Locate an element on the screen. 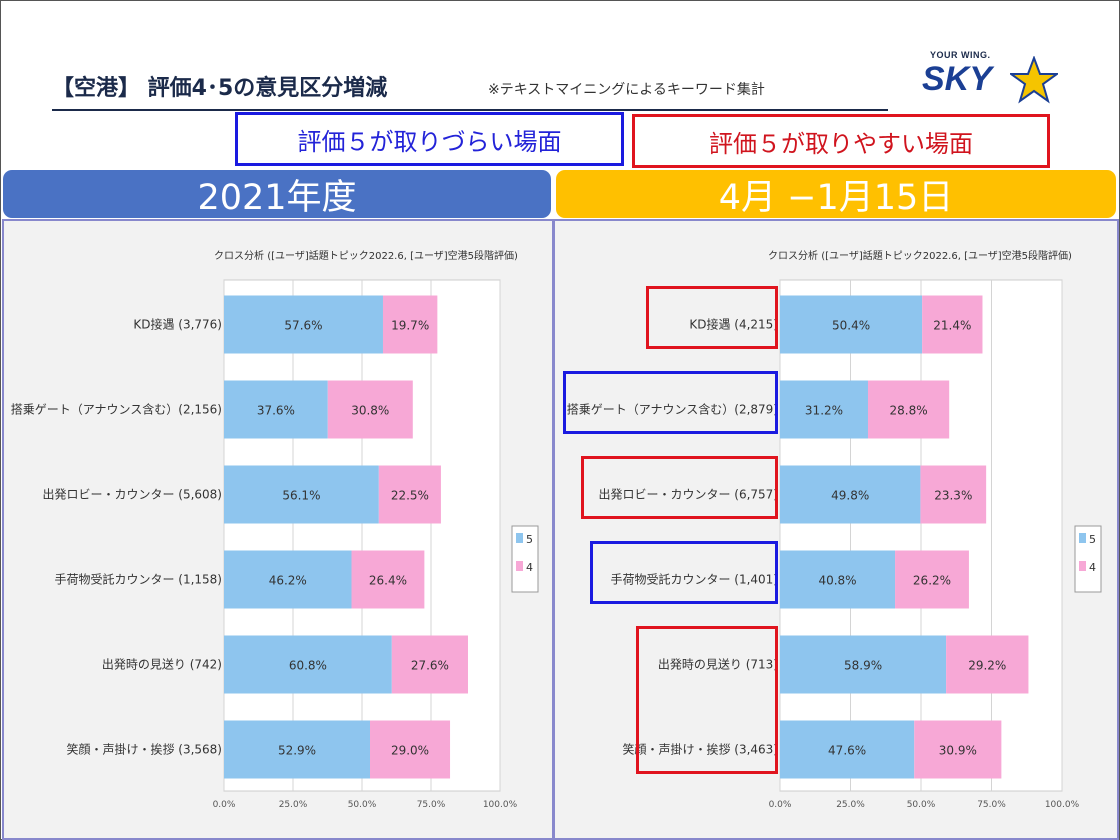  data-label: 19.7% is located at coordinates (410, 326).